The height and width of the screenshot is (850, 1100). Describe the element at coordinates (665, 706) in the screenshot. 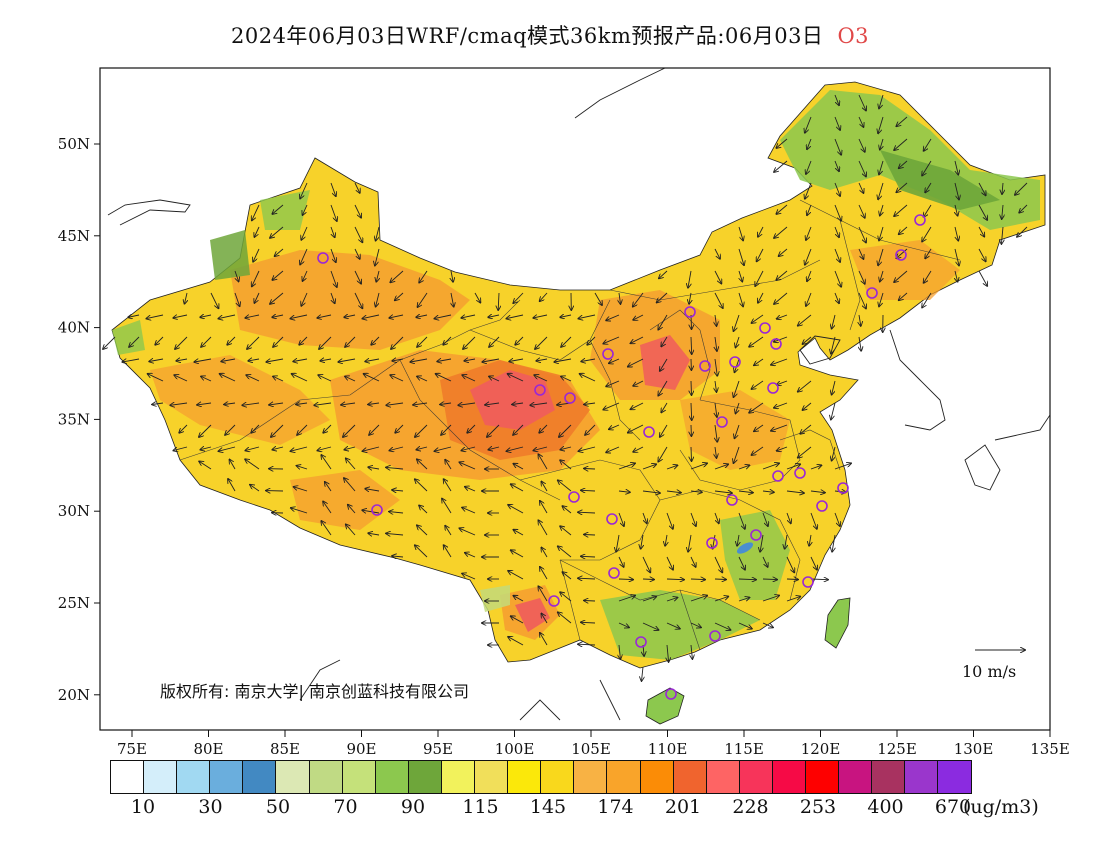

I see `hainan-island` at that location.